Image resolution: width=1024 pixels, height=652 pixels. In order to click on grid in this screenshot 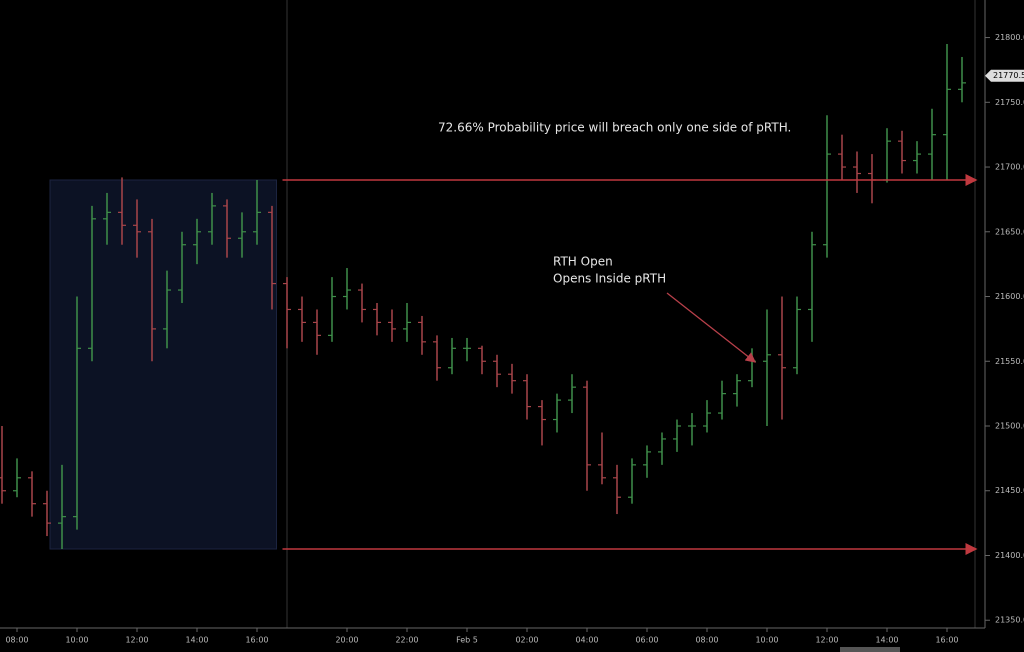, I will do `click(163, 364)`.